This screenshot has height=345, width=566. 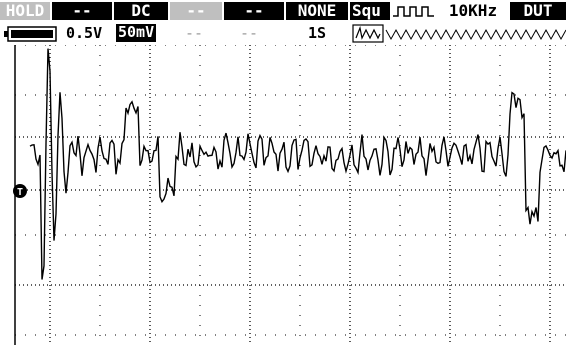 What do you see at coordinates (413, 11) in the screenshot?
I see `square-wave-icon` at bounding box center [413, 11].